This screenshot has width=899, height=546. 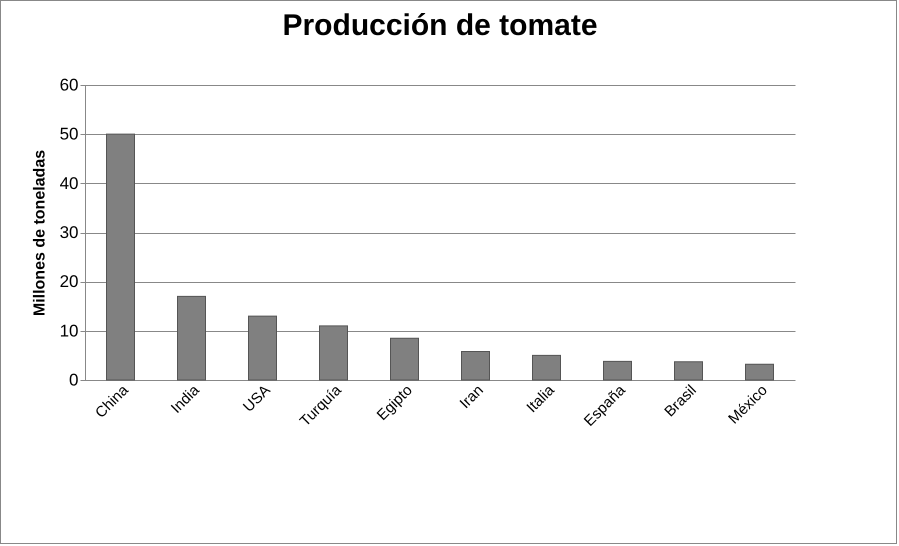 I want to click on y-axis-title: Millones de toneladas, so click(x=40, y=233).